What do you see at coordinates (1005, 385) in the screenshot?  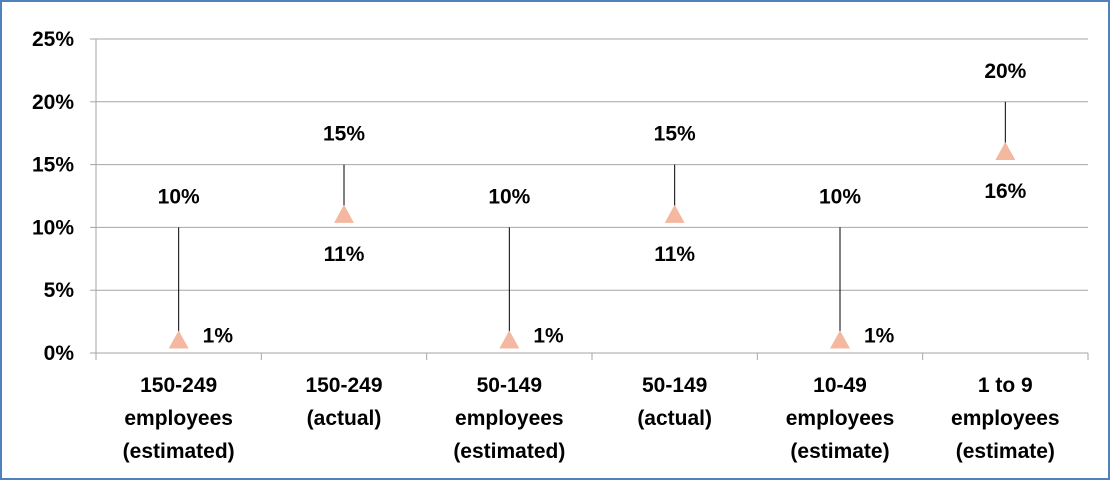 I see `category-label: 1 to 9` at bounding box center [1005, 385].